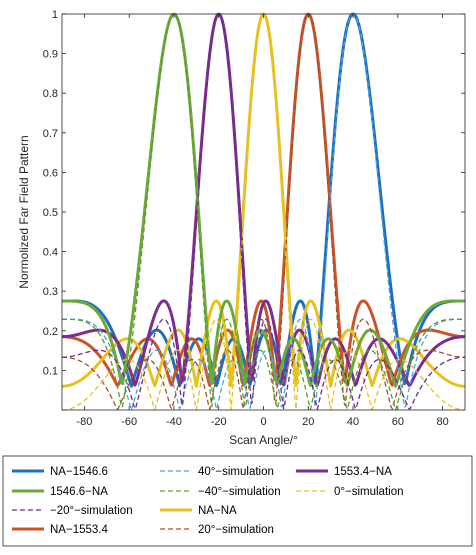 Image resolution: width=476 pixels, height=555 pixels. I want to click on y-axis-label: Normolized Far Field Pattern, so click(24, 211).